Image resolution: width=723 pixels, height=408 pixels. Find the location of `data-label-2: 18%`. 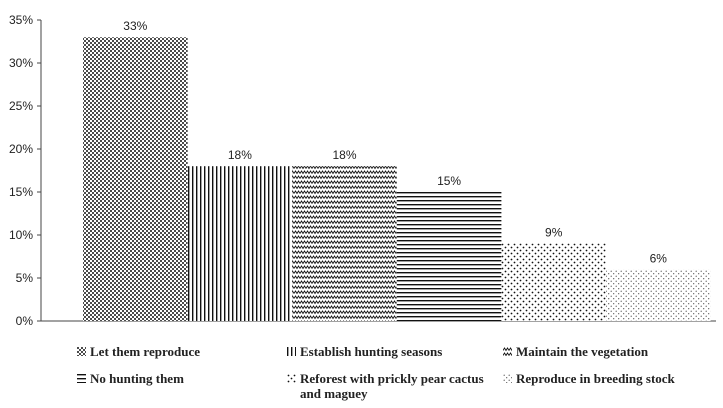

data-label-2: 18% is located at coordinates (240, 155).